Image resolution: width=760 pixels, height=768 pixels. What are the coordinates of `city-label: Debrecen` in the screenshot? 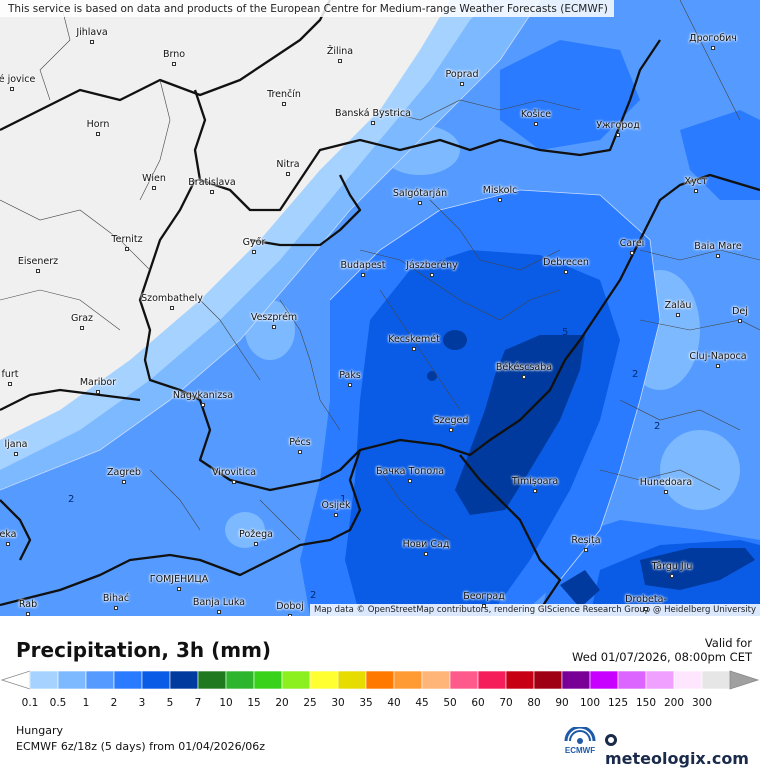 It's located at (566, 262).